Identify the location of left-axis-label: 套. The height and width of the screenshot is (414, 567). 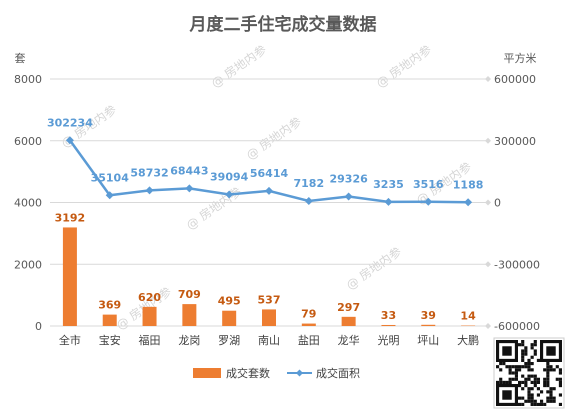
(20, 58).